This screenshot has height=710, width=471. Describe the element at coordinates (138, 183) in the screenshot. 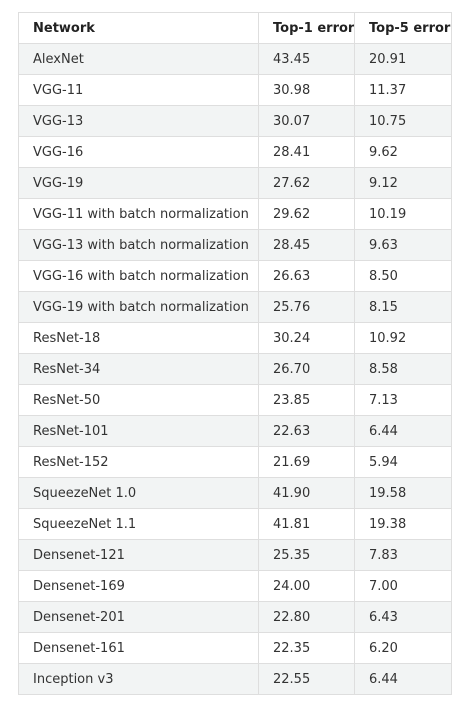

I see `network-cell: VGG-19` at that location.